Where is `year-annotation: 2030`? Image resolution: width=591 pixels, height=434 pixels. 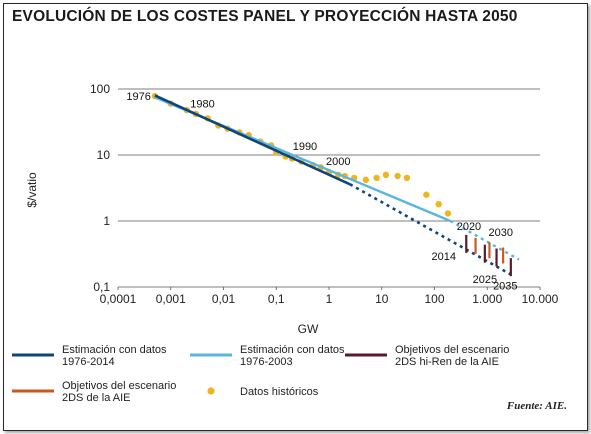 year-annotation: 2030 is located at coordinates (500, 233).